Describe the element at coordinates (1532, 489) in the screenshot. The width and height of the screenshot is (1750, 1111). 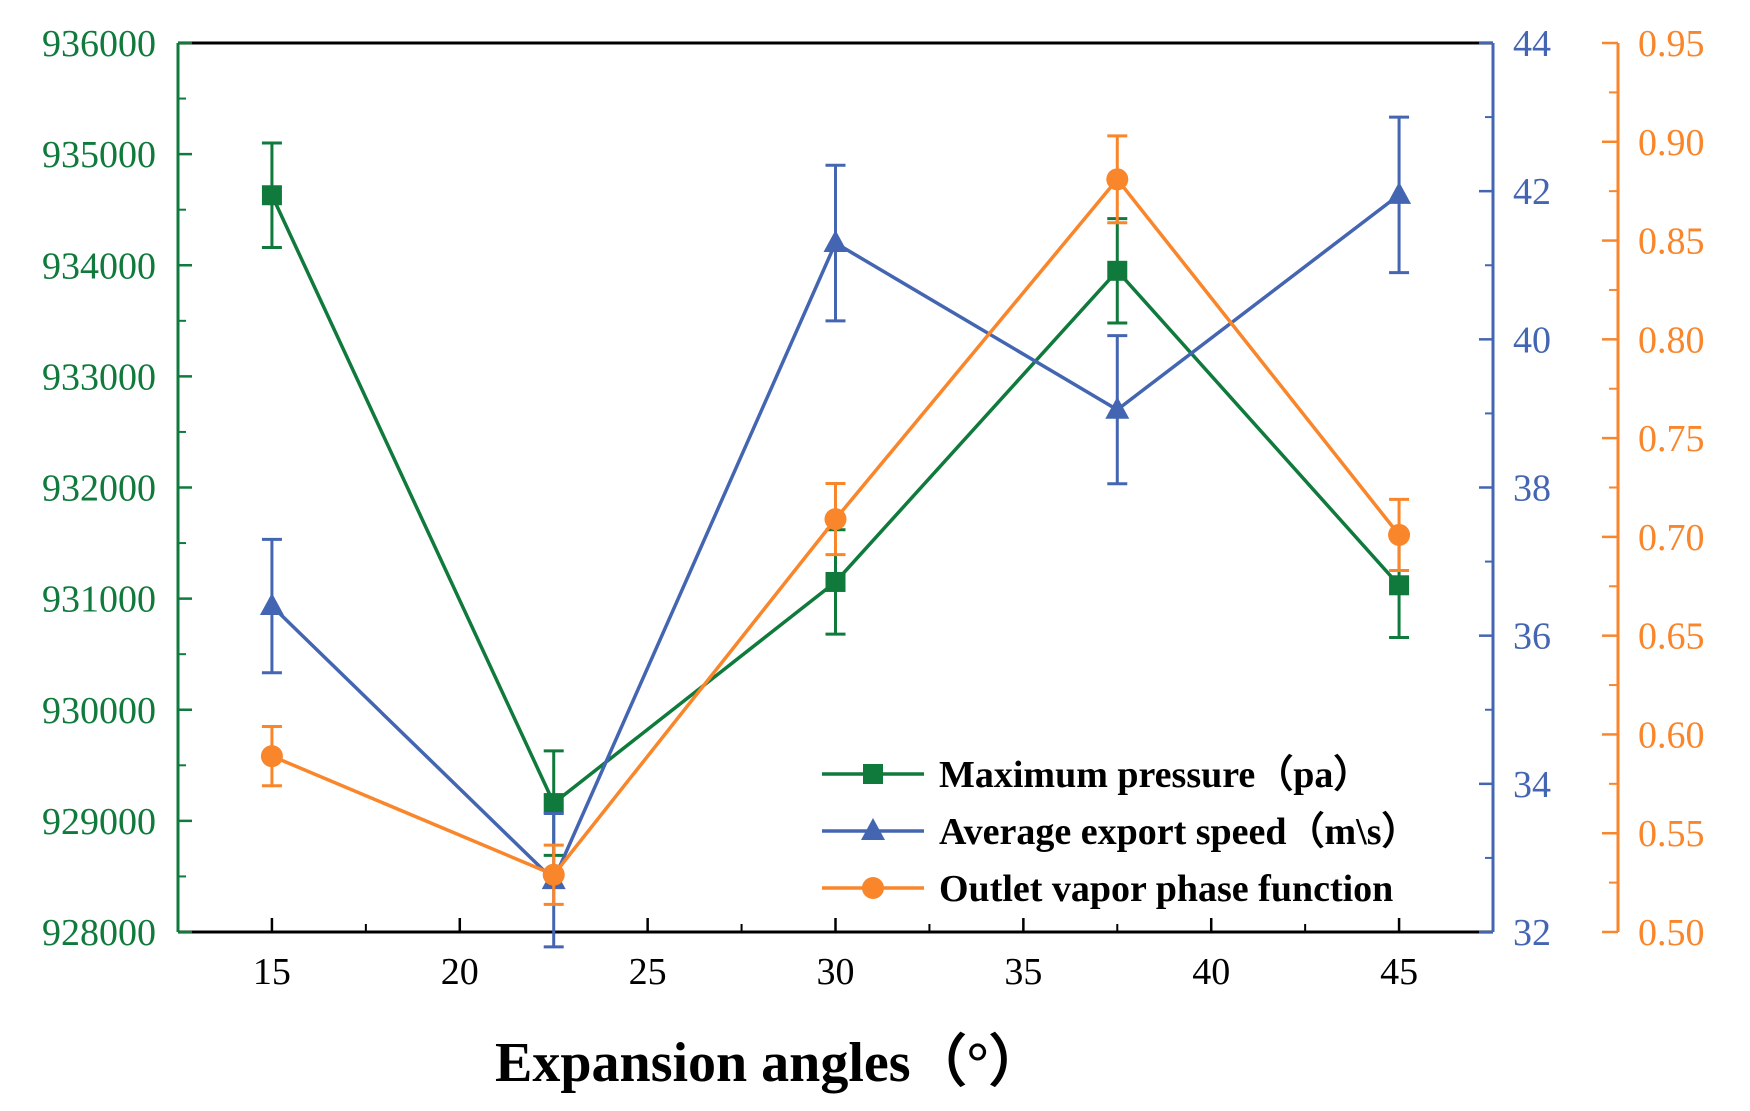
I see `right-y-tick-label: 38` at that location.